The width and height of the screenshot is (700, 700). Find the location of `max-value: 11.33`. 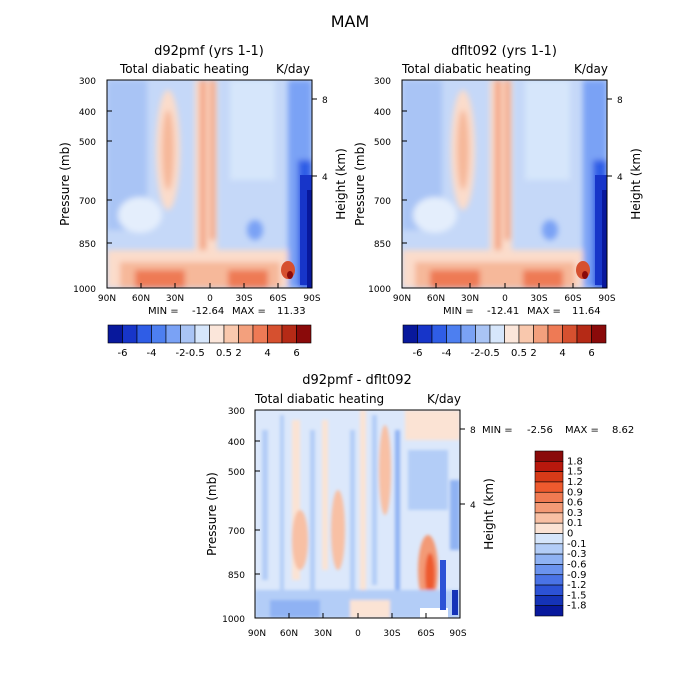

max-value: 11.33 is located at coordinates (291, 311).